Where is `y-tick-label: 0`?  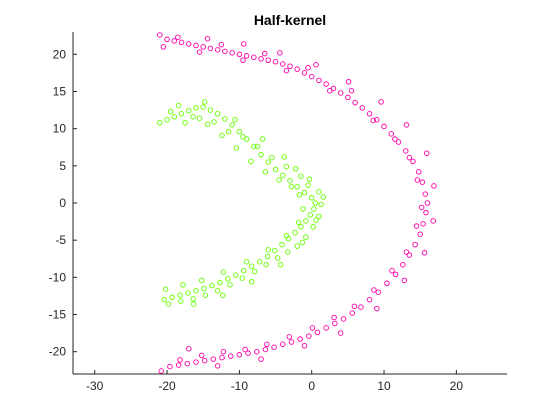
y-tick-label: 0 is located at coordinates (62, 203).